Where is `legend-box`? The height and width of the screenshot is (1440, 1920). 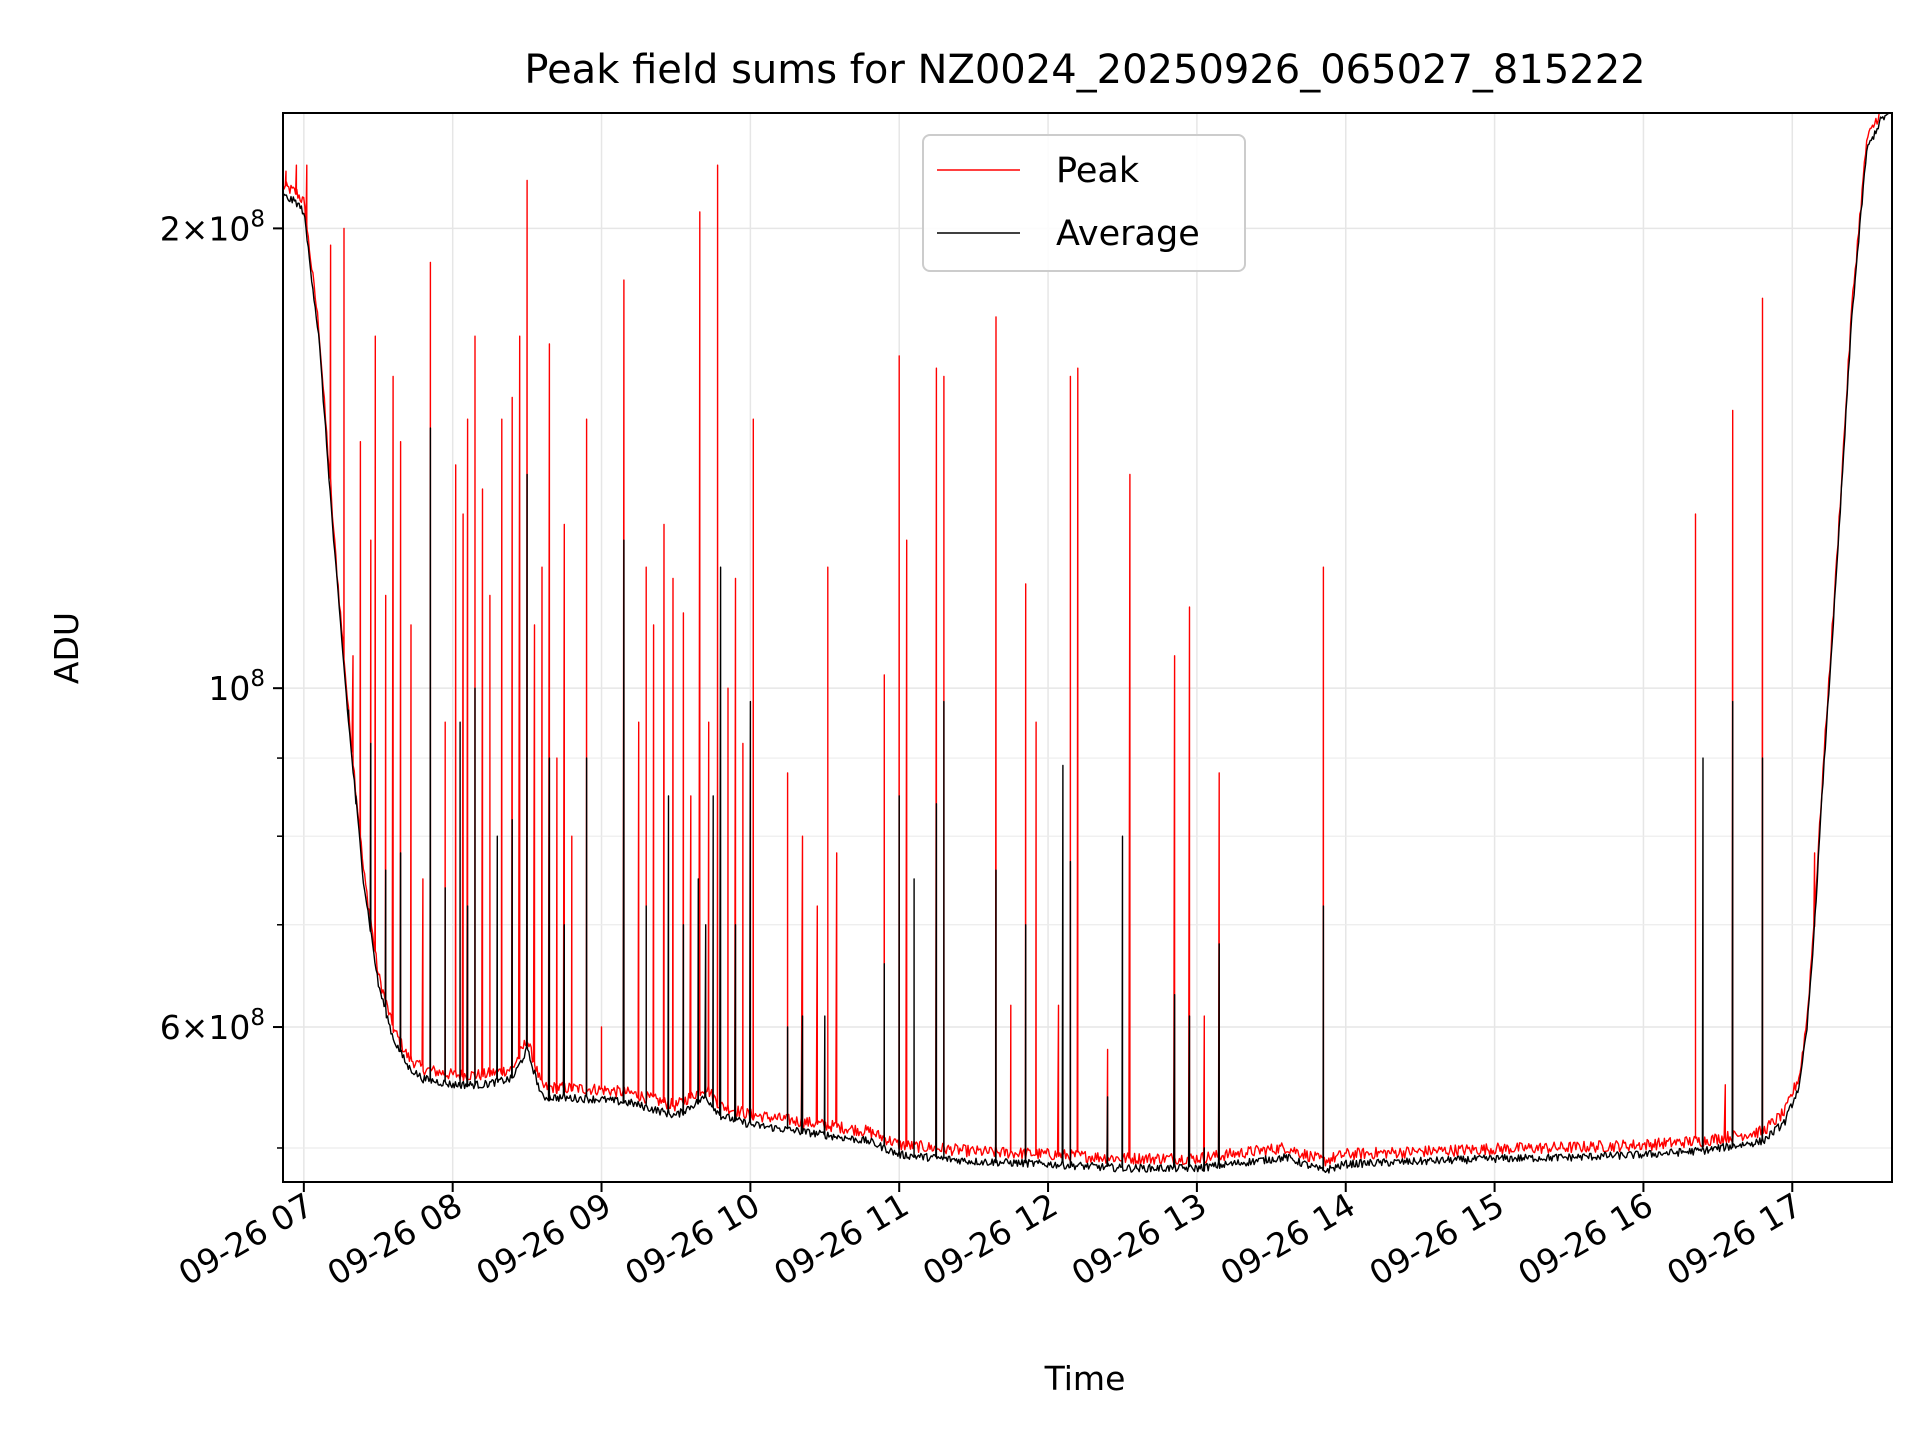 legend-box is located at coordinates (1084, 203).